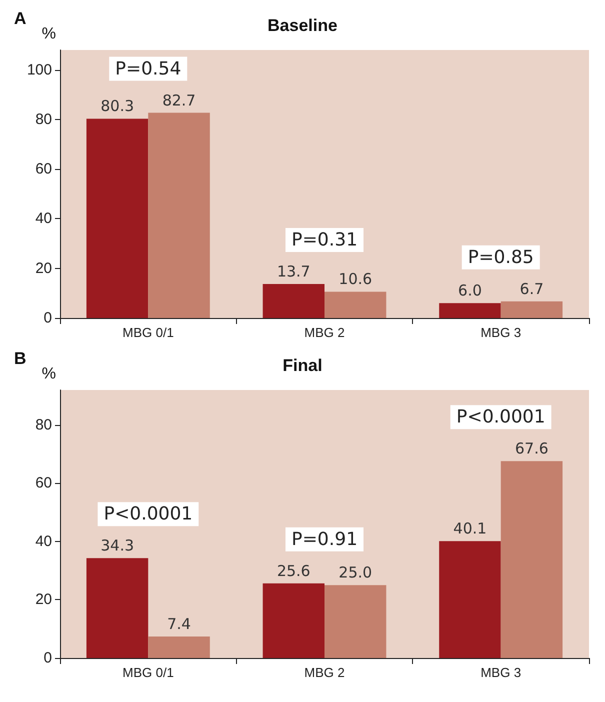  Describe the element at coordinates (20, 358) in the screenshot. I see `text: B` at that location.